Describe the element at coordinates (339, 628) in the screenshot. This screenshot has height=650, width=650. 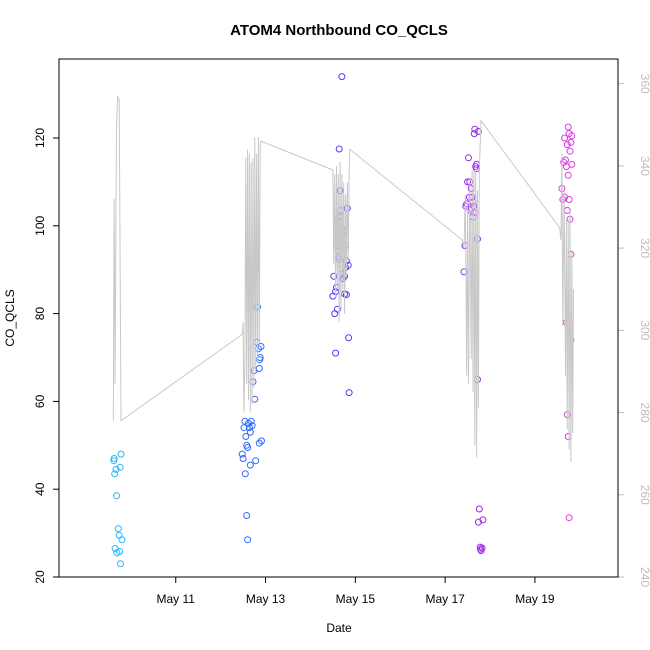
I see `x-axis-label: Date` at that location.